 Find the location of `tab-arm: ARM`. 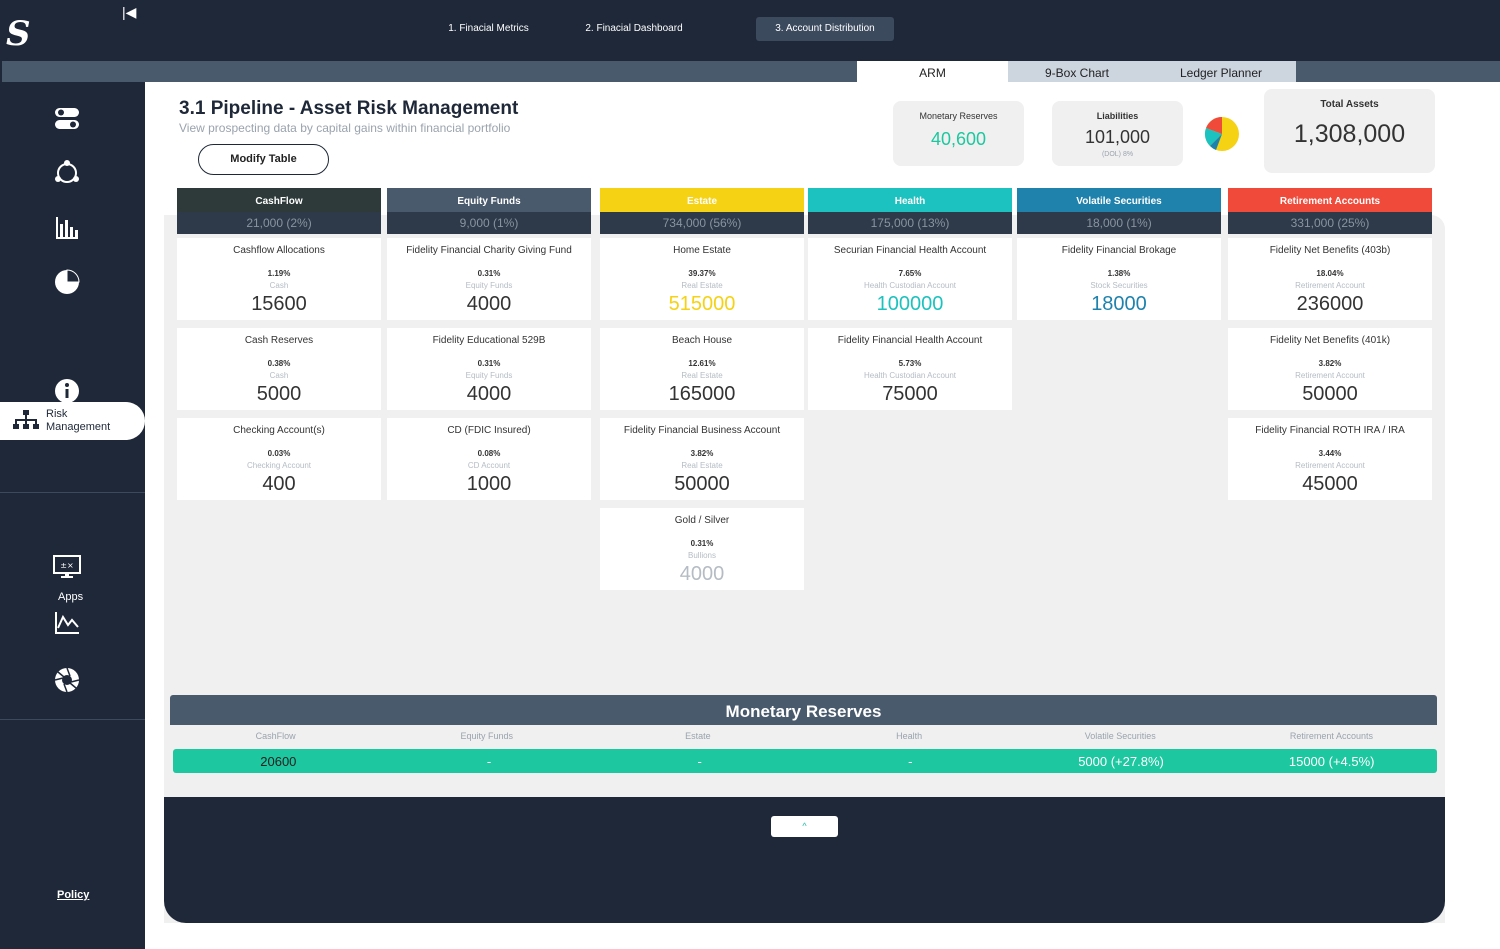

tab-arm: ARM is located at coordinates (932, 72).